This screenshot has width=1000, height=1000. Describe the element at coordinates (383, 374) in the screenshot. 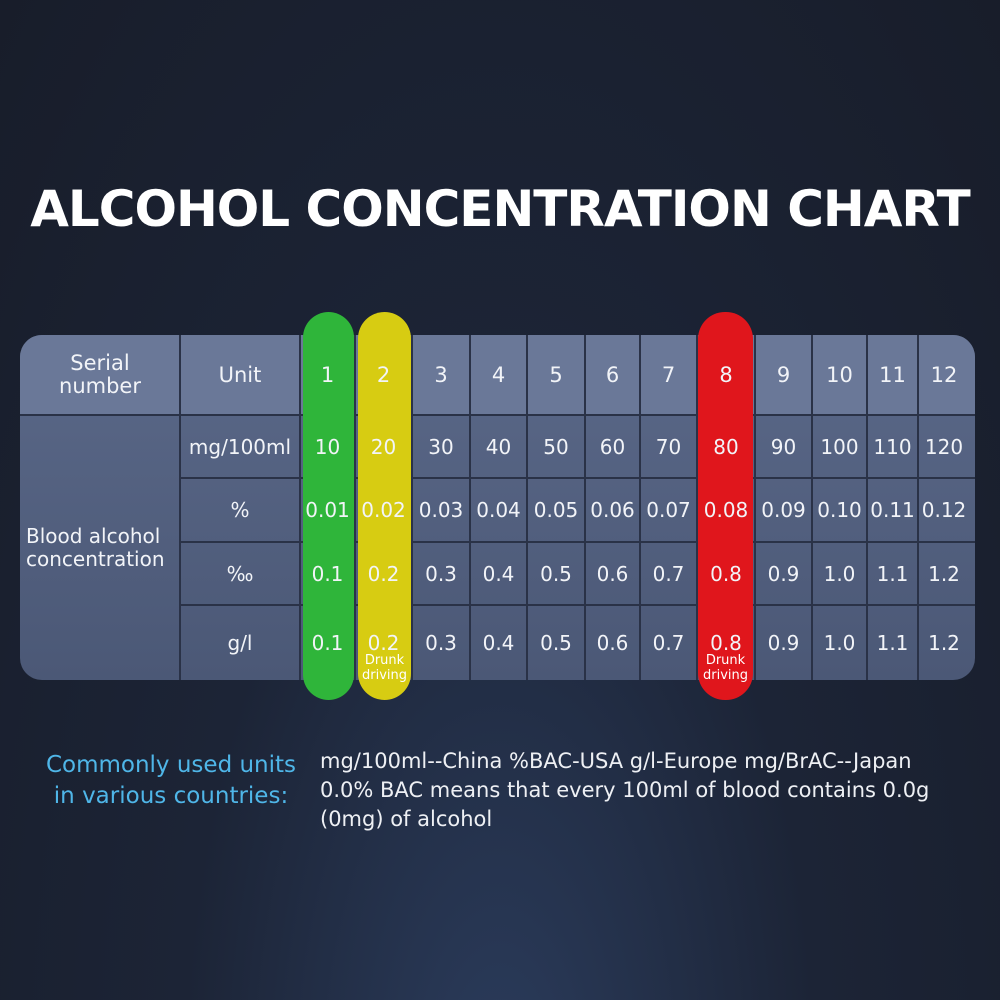

I see `header-cell: 2` at that location.